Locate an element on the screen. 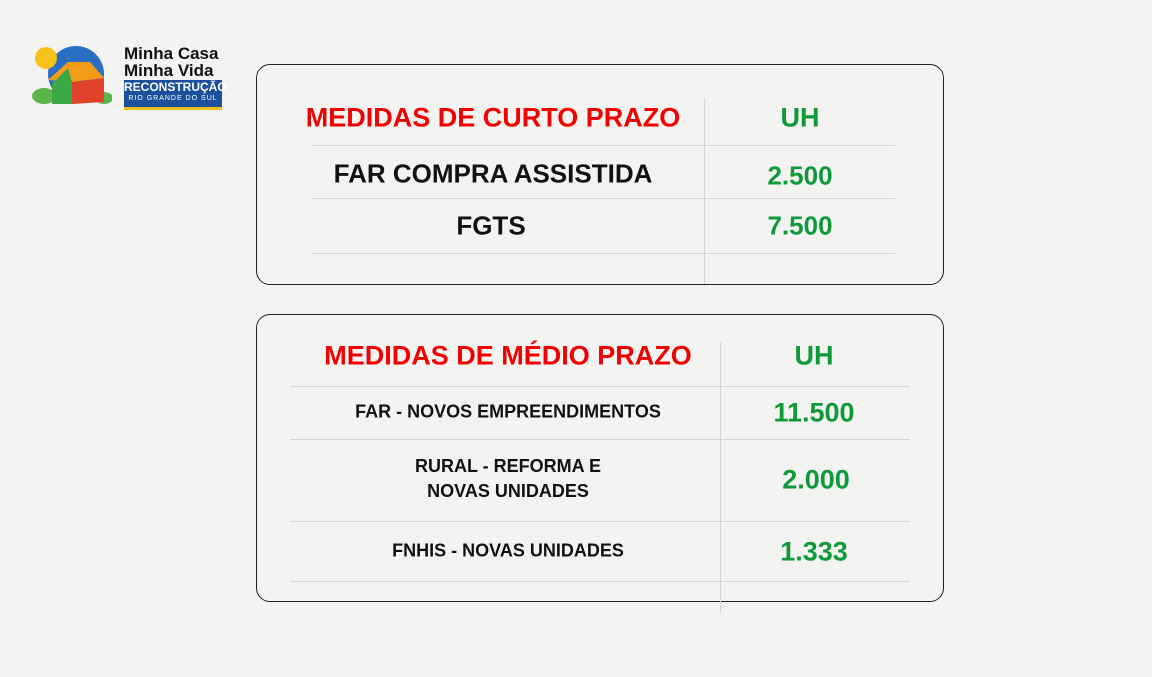  table-row-value: 2.000 is located at coordinates (816, 479).